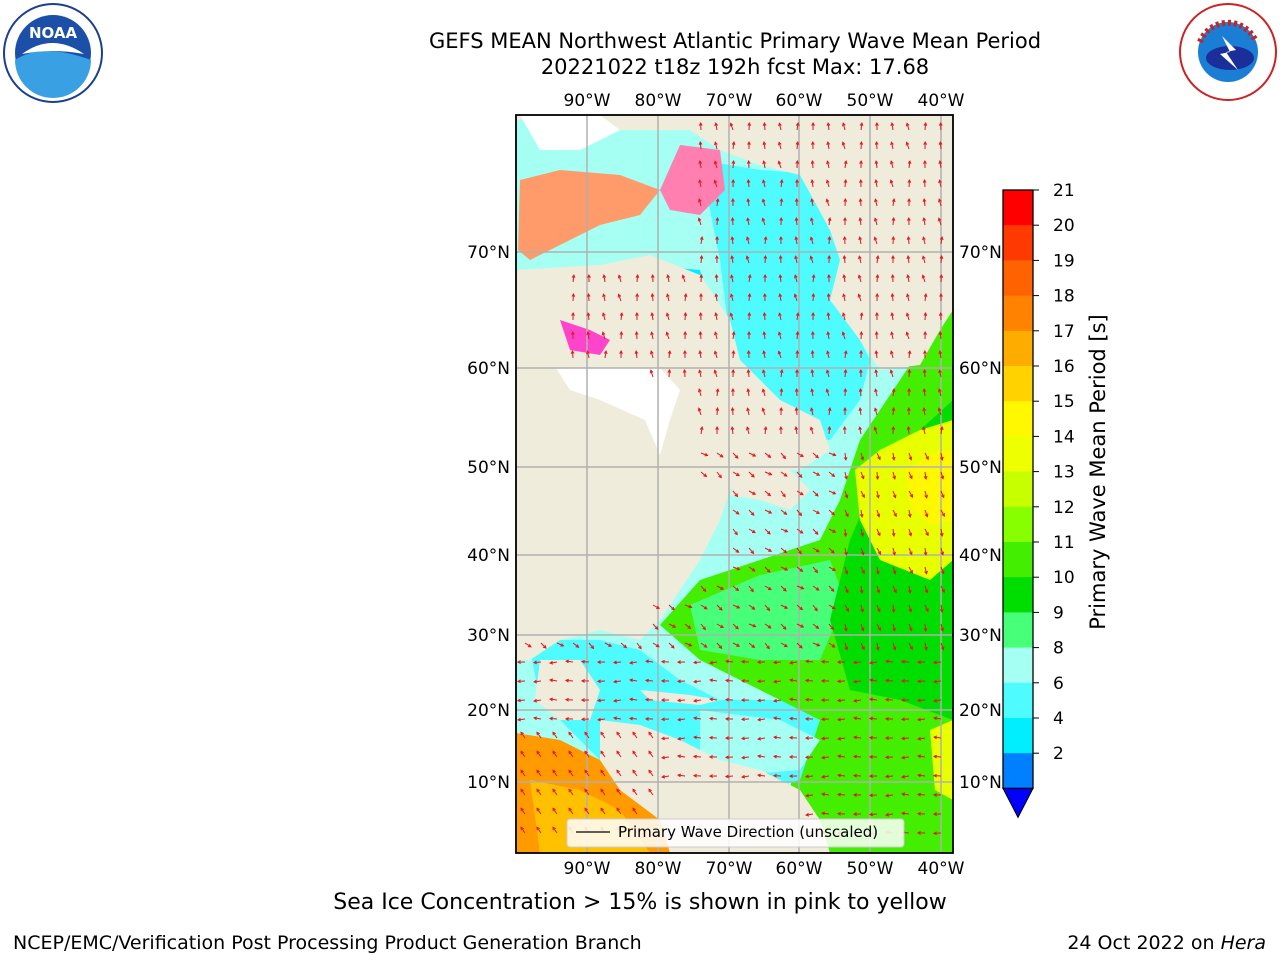 The height and width of the screenshot is (960, 1280). What do you see at coordinates (735, 833) in the screenshot?
I see `map-legend: Primary Wave Direction (unscaled)` at bounding box center [735, 833].